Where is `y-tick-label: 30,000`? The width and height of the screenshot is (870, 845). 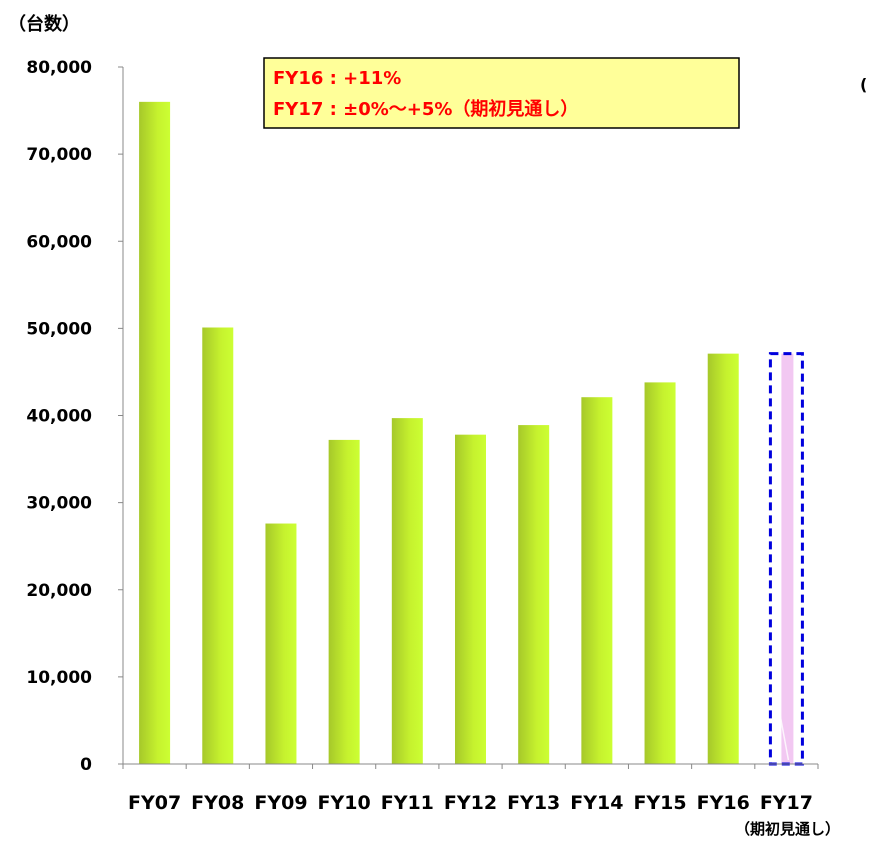 y-tick-label: 30,000 is located at coordinates (59, 504).